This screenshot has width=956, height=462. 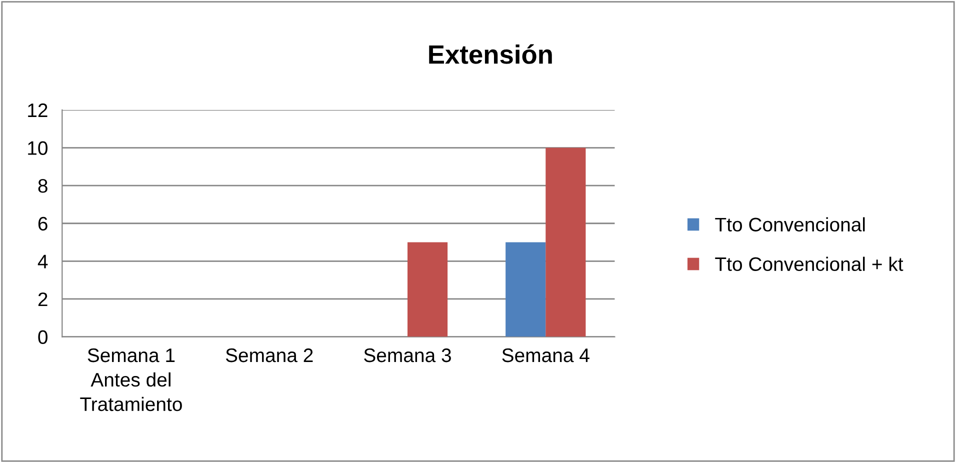 I want to click on x-tick-label: Semana 3, so click(x=407, y=355).